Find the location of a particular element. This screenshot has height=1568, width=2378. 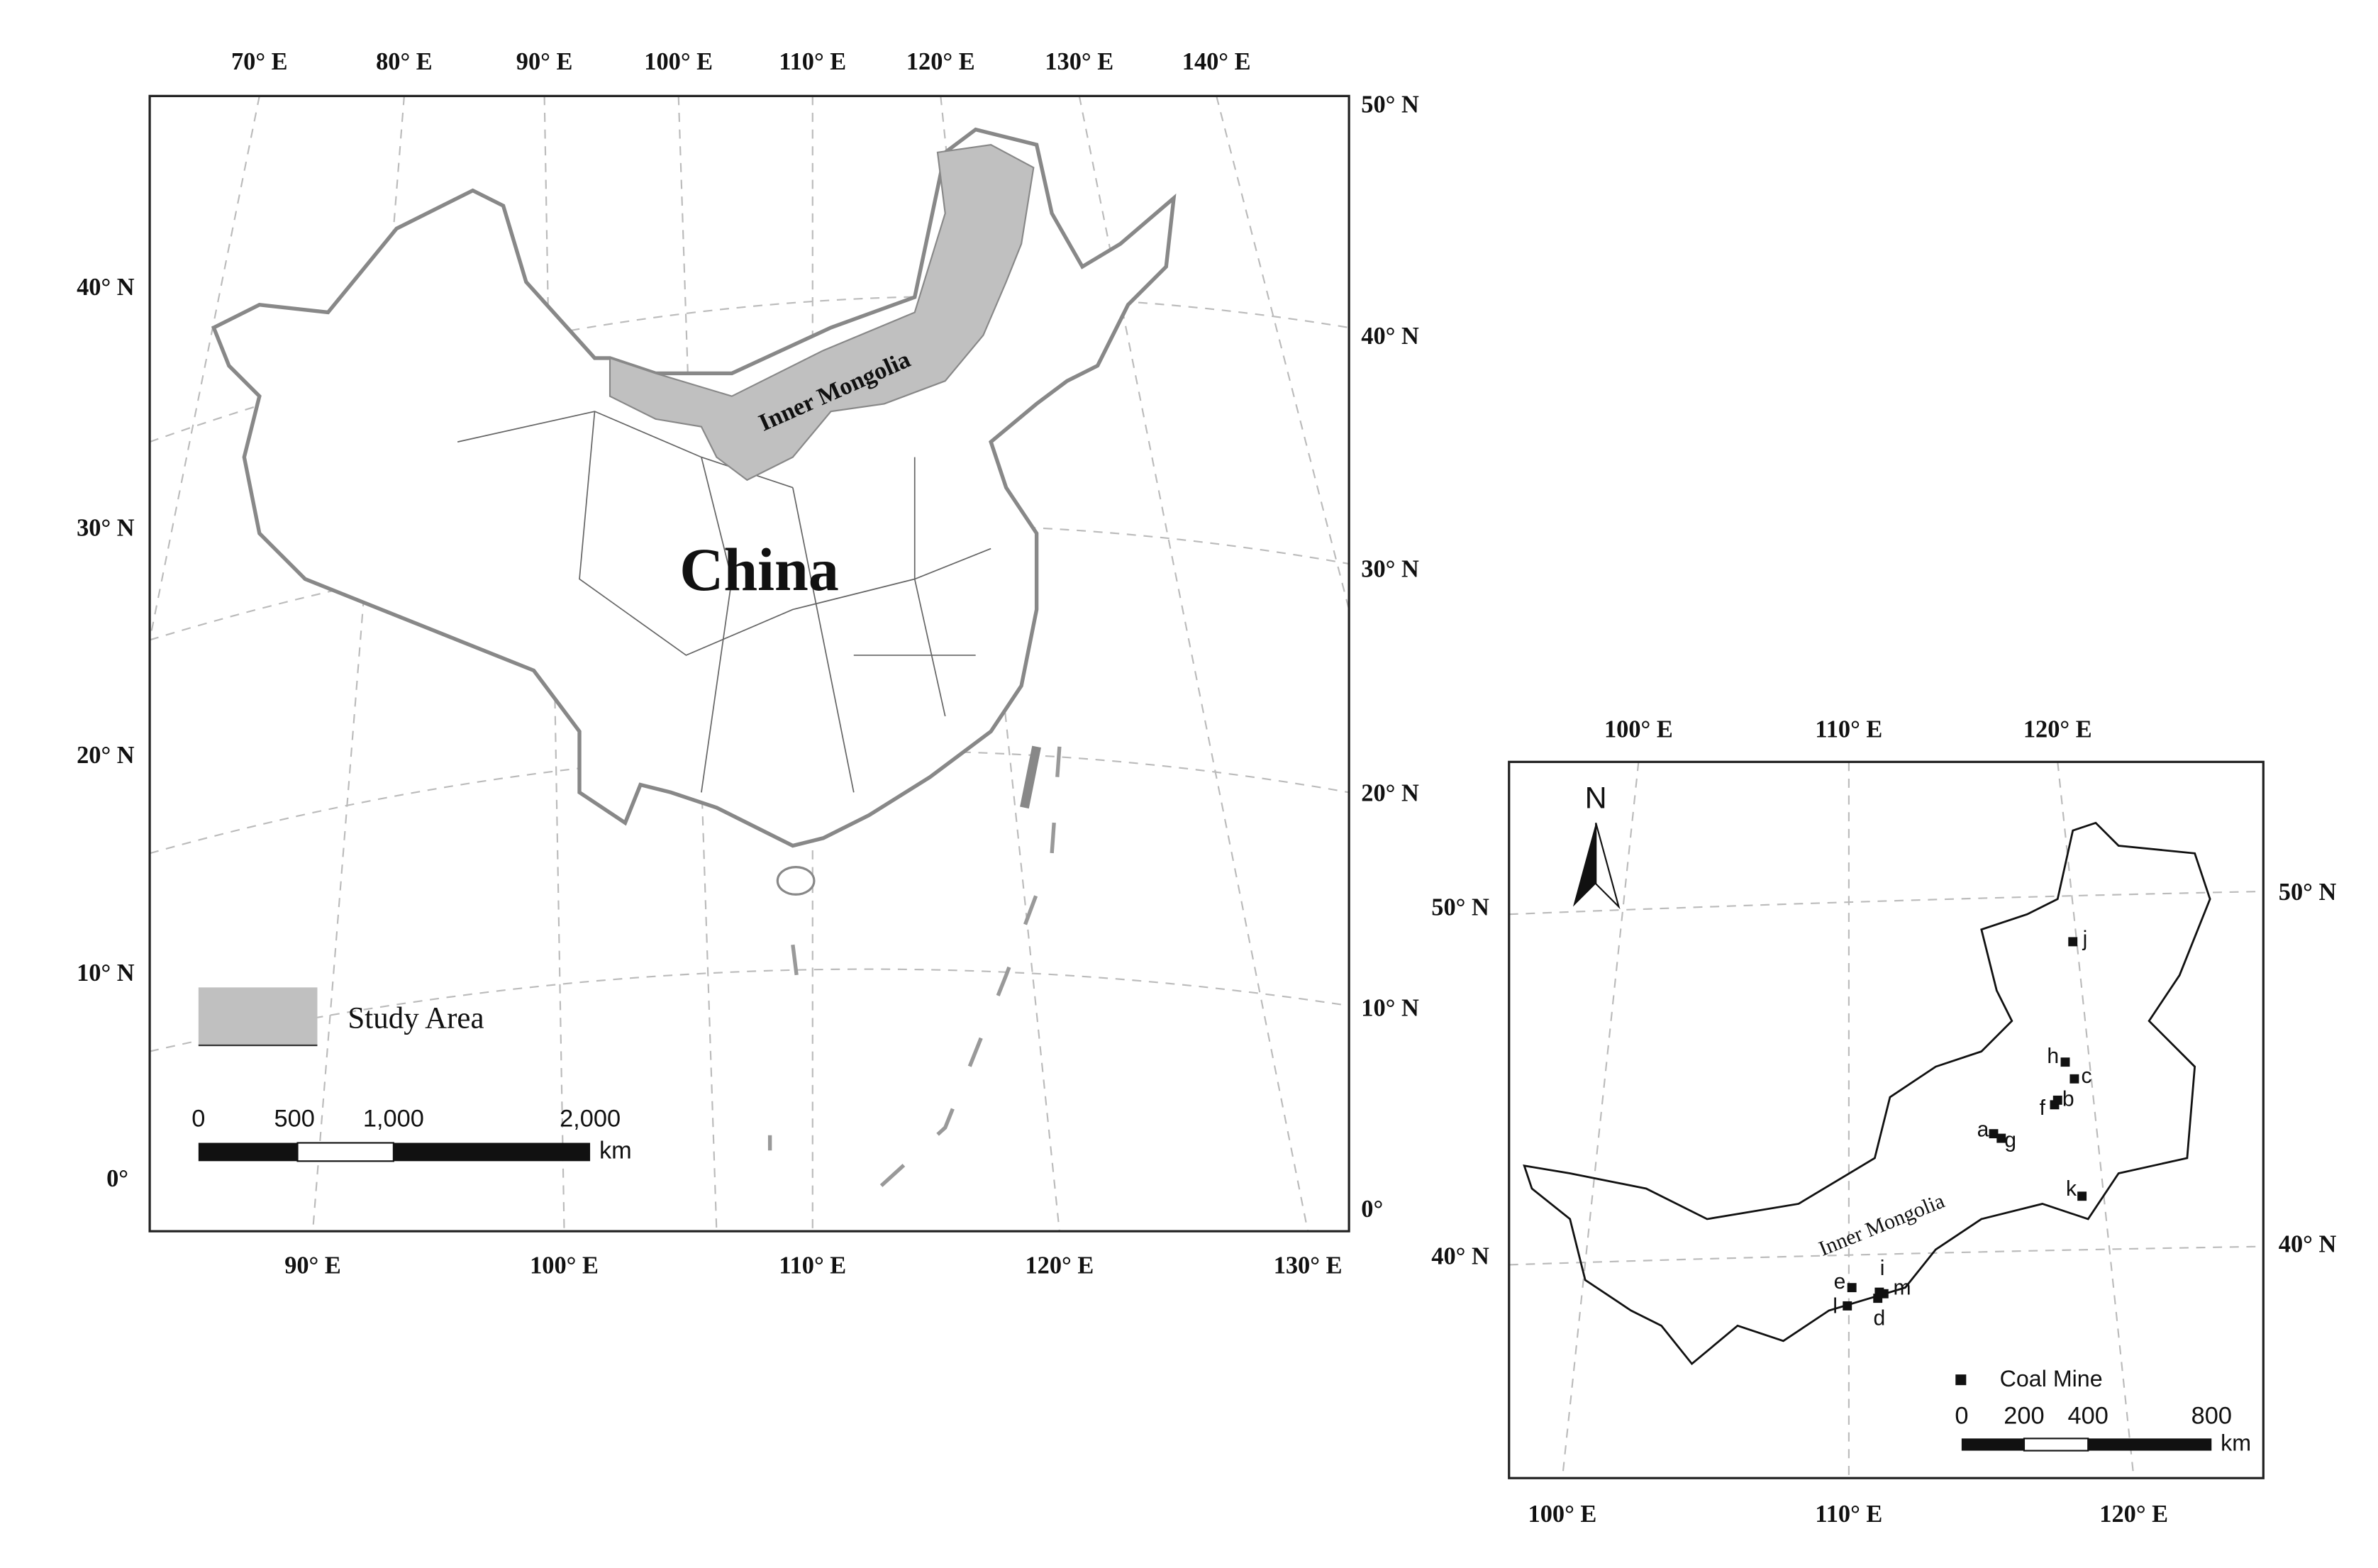

mine-label: c is located at coordinates (2087, 1076).